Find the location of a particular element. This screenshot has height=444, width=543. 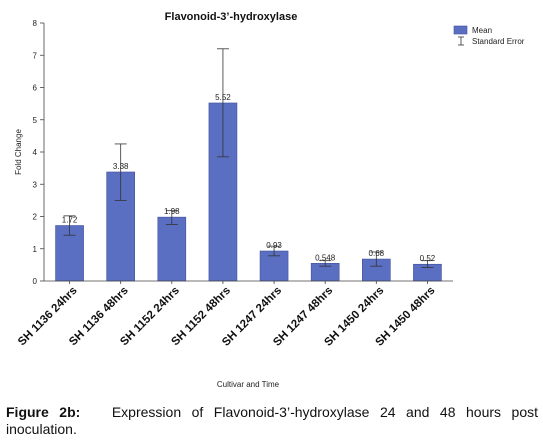

caption-lead: Figure 2b: is located at coordinates (43, 412).